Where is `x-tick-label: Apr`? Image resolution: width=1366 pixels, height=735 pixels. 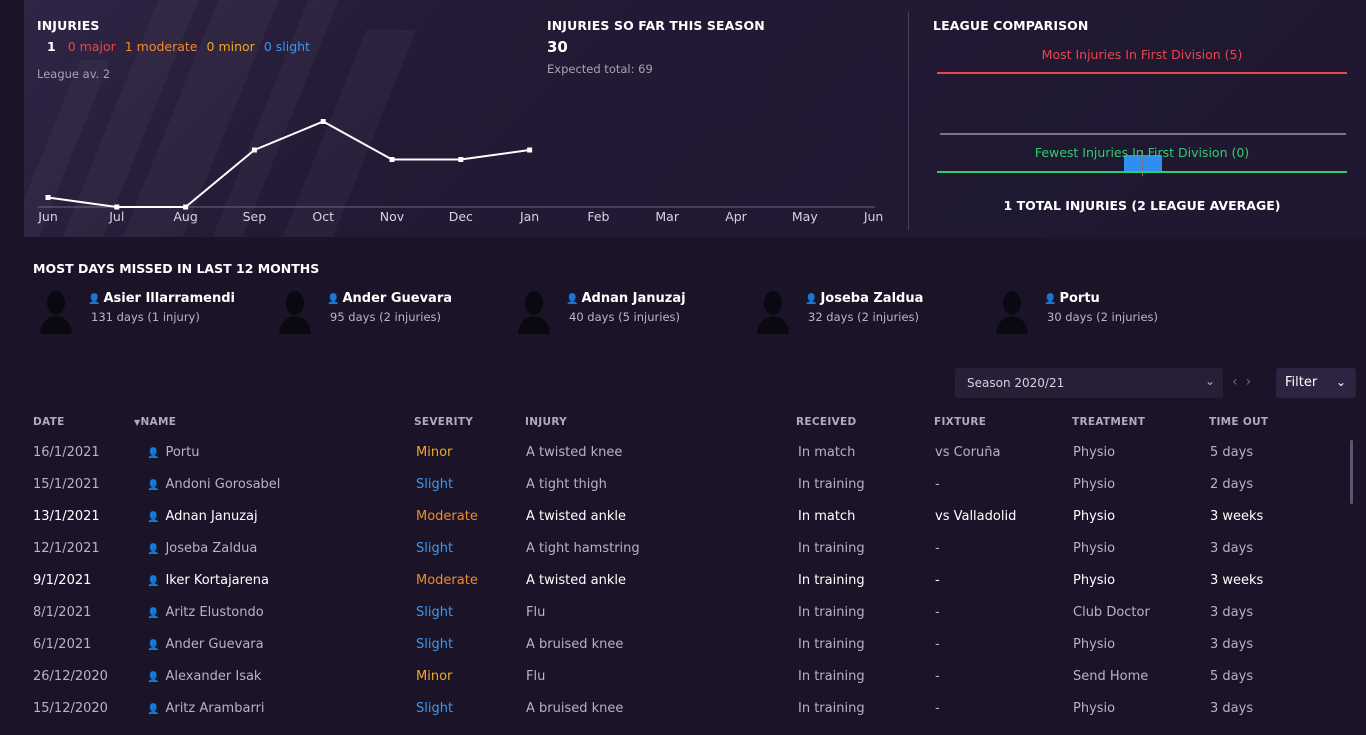 x-tick-label: Apr is located at coordinates (736, 216).